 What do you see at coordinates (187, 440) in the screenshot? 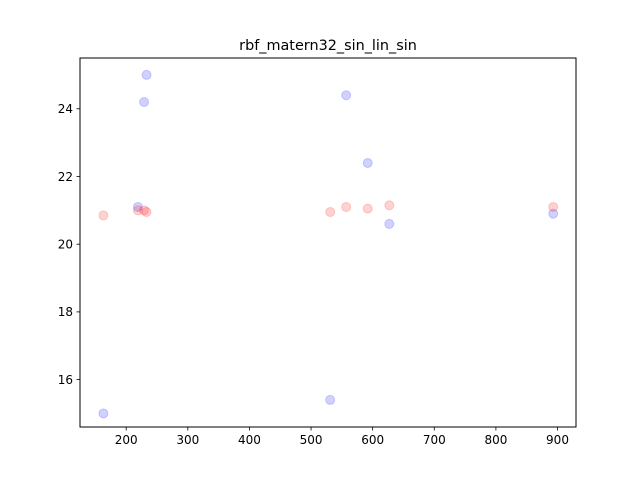
I see `x-tick-label: 300` at bounding box center [187, 440].